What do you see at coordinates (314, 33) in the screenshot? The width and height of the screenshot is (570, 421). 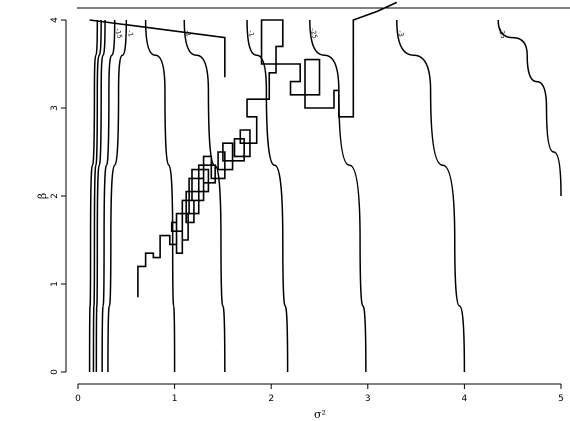 I see `contour-label: -25` at bounding box center [314, 33].